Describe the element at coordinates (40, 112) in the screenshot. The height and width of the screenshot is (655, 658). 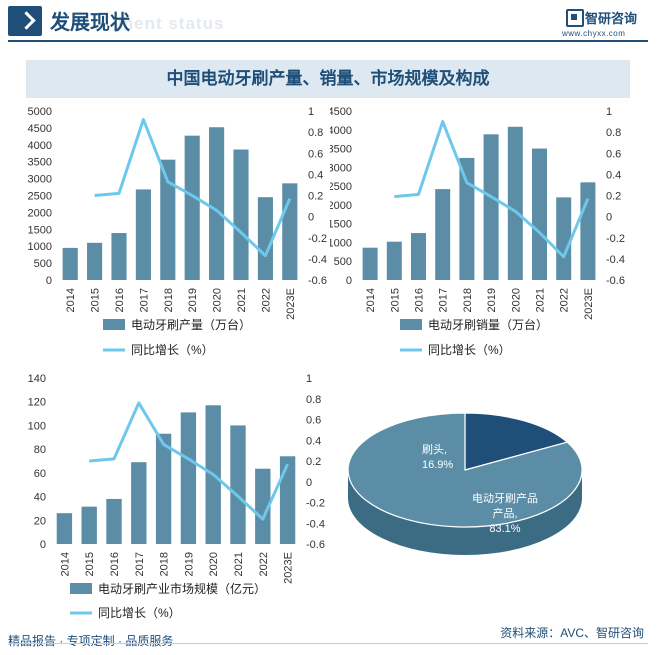
I see `y-left-tick-label: 5000` at that location.